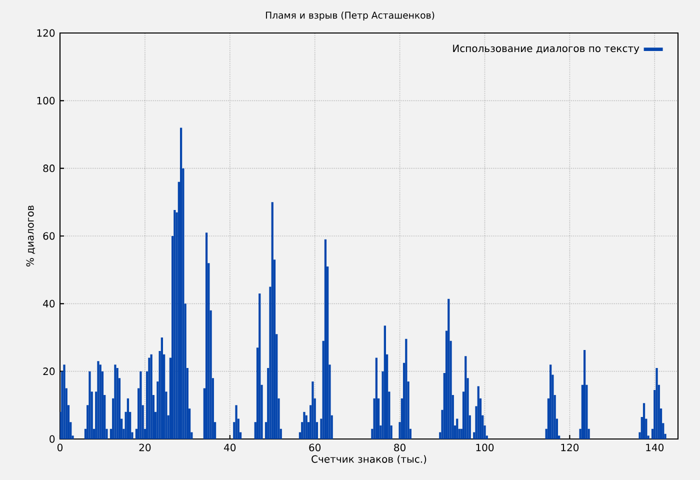 The height and width of the screenshot is (480, 700). I want to click on y-tick-label: 100, so click(46, 100).